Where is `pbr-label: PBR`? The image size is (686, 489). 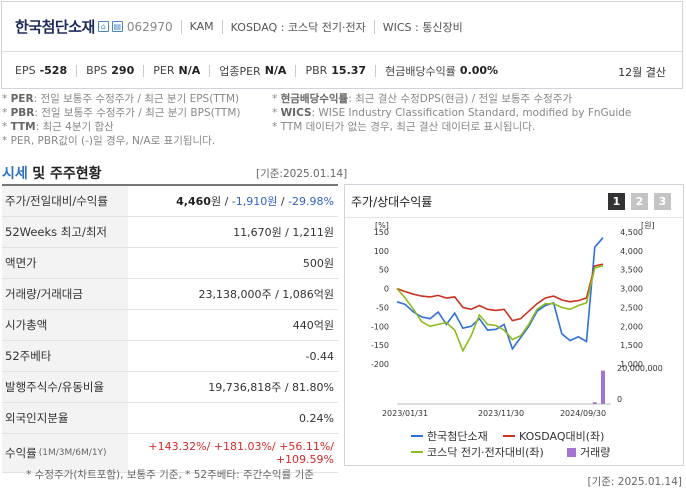
pbr-label: PBR is located at coordinates (316, 70).